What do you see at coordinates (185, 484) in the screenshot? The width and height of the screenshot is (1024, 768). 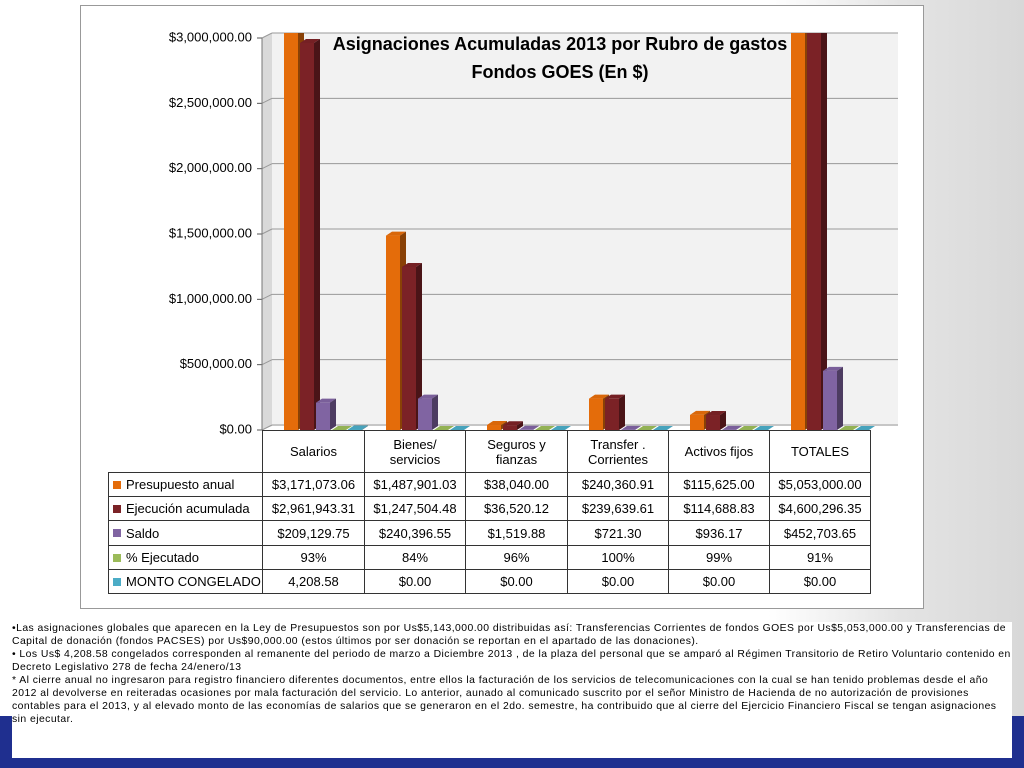 I see `legend-entry: Presupuesto anual` at bounding box center [185, 484].